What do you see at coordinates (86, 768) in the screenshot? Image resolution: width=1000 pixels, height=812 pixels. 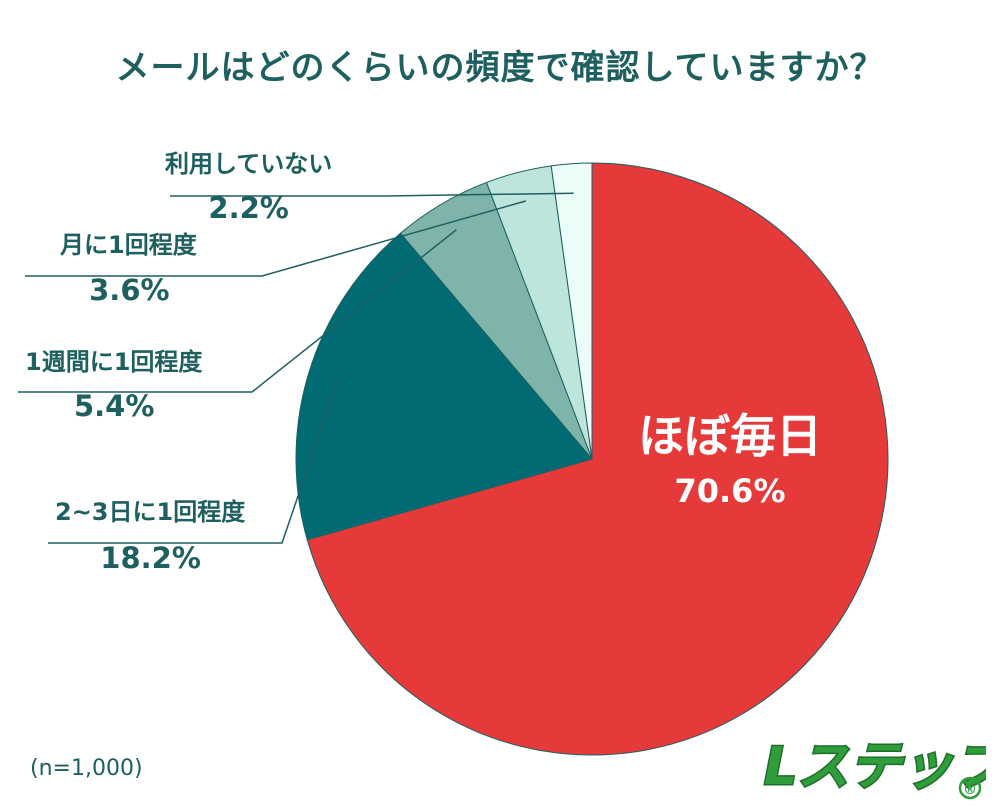 I see `sample-size-note: (n=1,000)` at bounding box center [86, 768].